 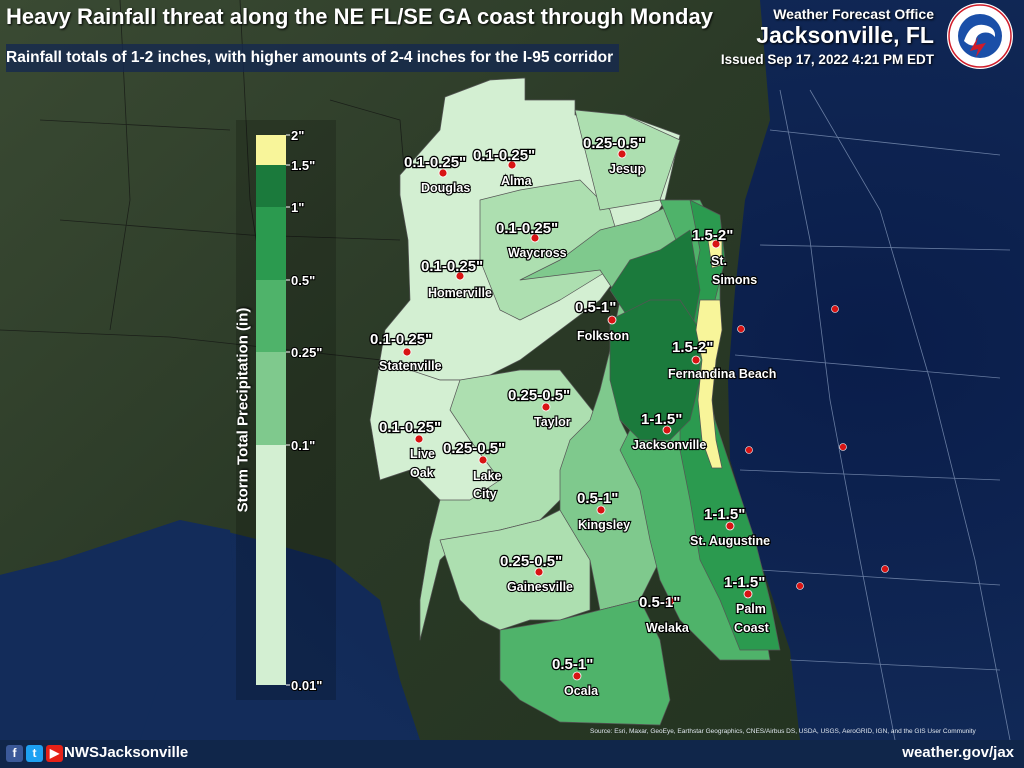 I want to click on nws-logo-icon, so click(x=980, y=36).